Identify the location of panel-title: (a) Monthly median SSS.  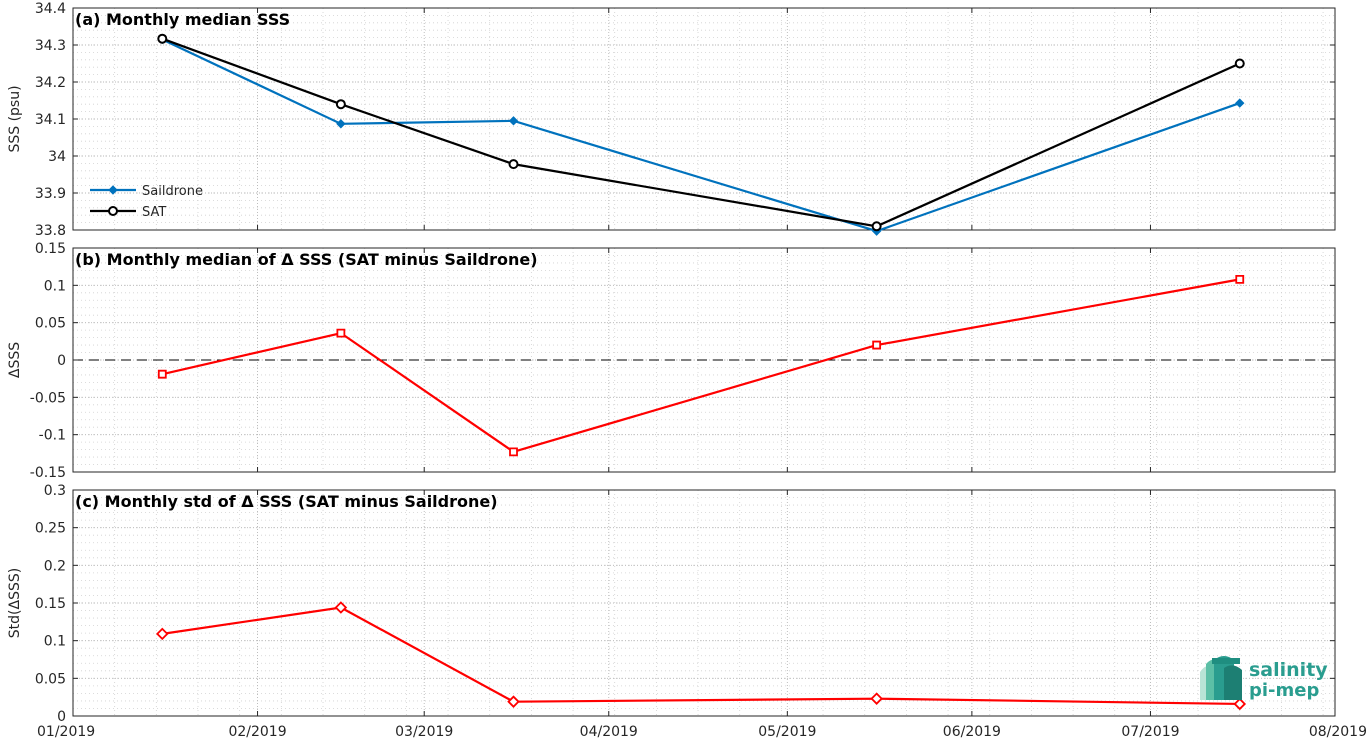
(182, 19).